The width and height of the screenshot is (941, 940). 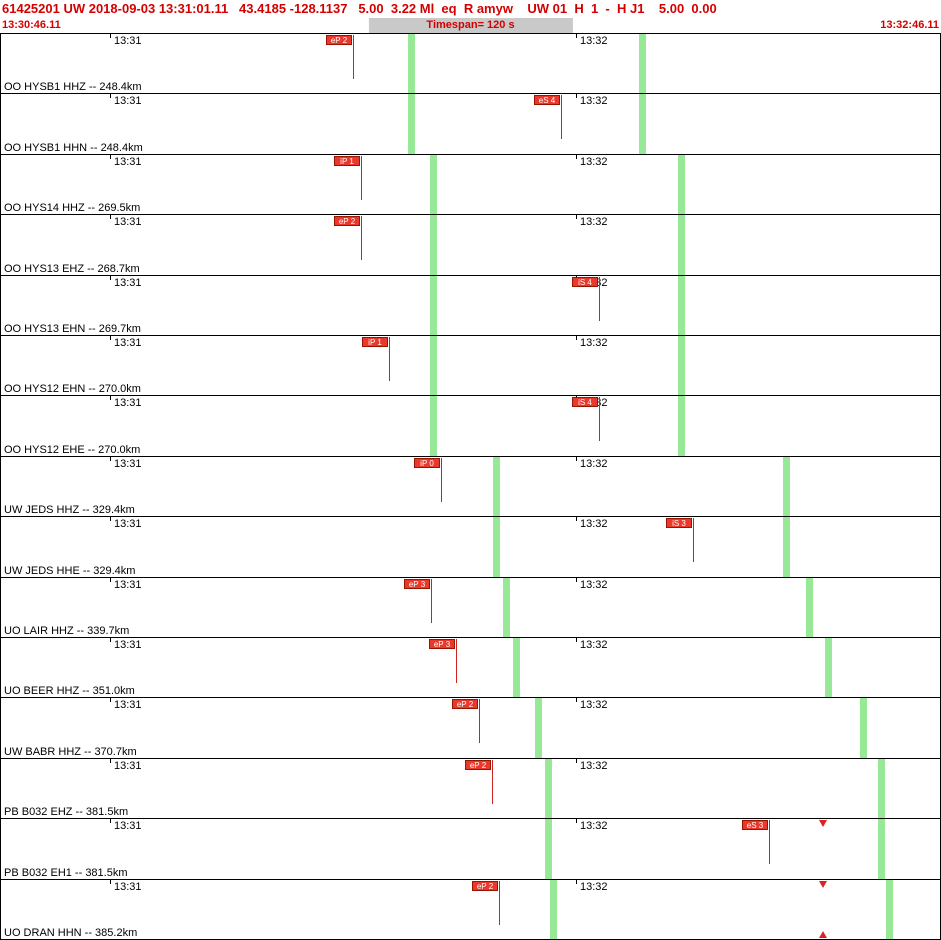 What do you see at coordinates (427, 462) in the screenshot?
I see `phase-pick-flag: iP 0` at bounding box center [427, 462].